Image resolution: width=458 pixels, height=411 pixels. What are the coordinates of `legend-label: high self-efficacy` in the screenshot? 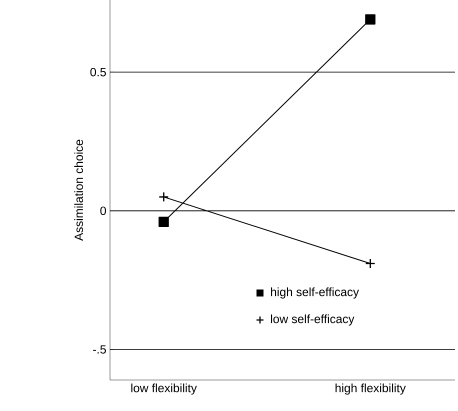 It's located at (315, 293).